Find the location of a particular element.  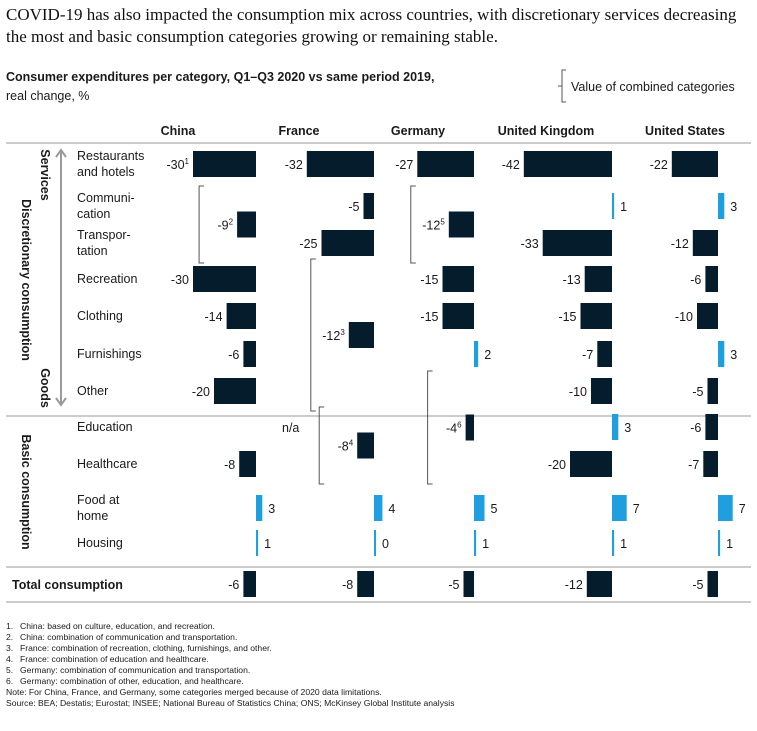

bar-label: 2 is located at coordinates (487, 355).